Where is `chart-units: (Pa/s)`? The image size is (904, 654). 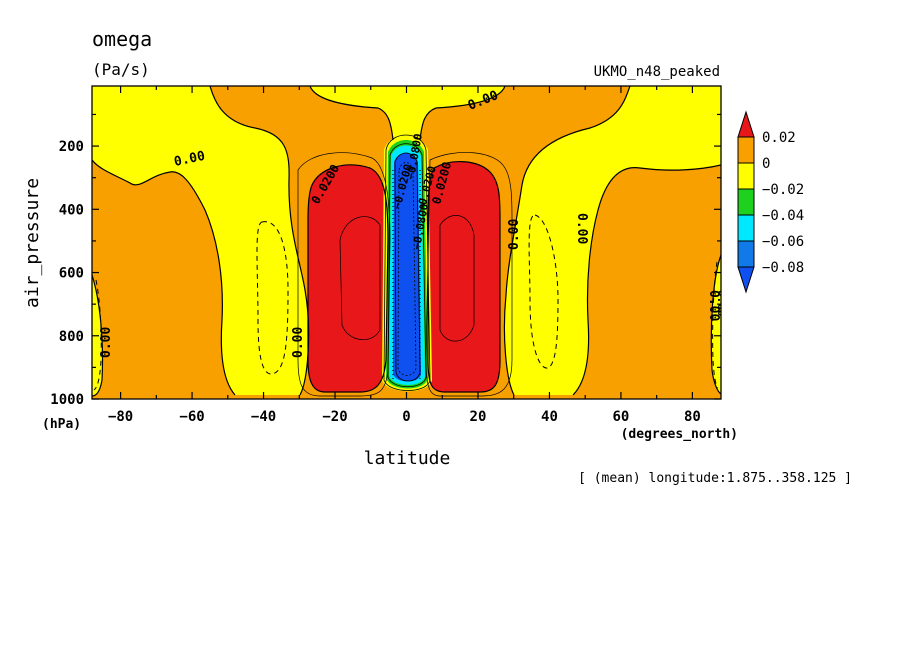
chart-units: (Pa/s) is located at coordinates (121, 69).